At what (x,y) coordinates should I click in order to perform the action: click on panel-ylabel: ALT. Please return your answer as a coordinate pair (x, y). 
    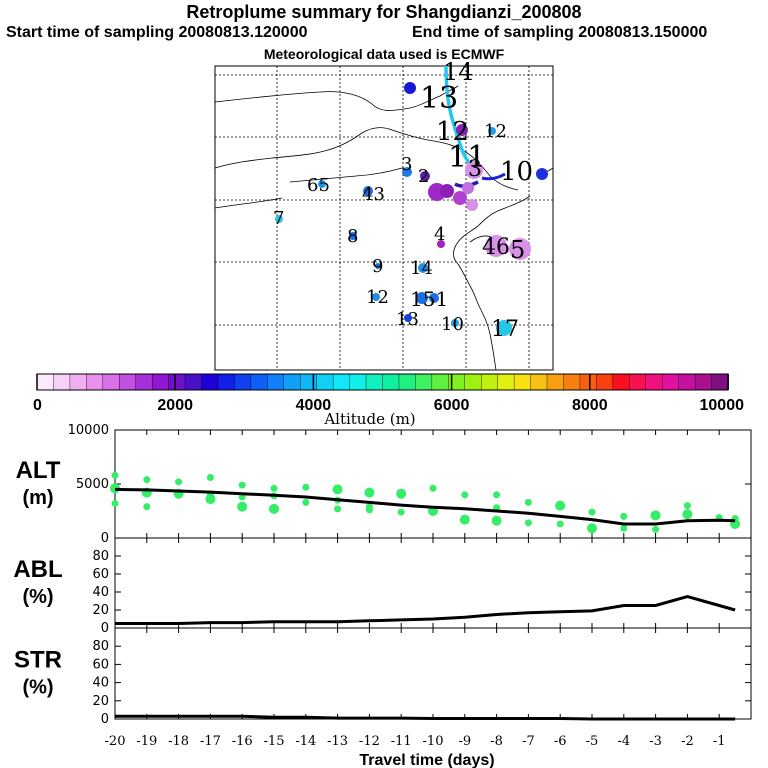
    Looking at the image, I should click on (38, 470).